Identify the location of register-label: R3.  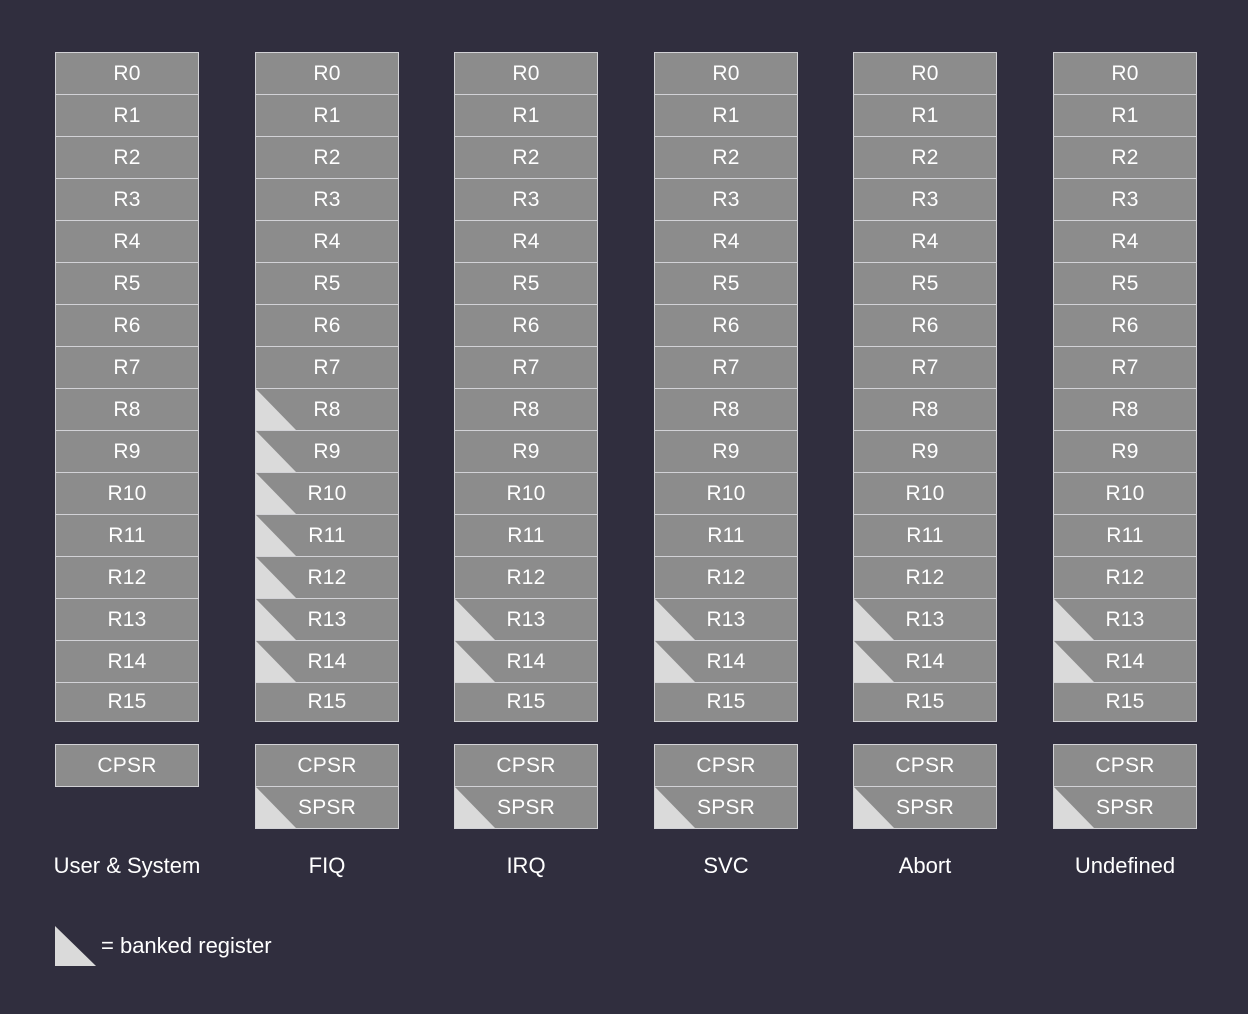
(925, 199).